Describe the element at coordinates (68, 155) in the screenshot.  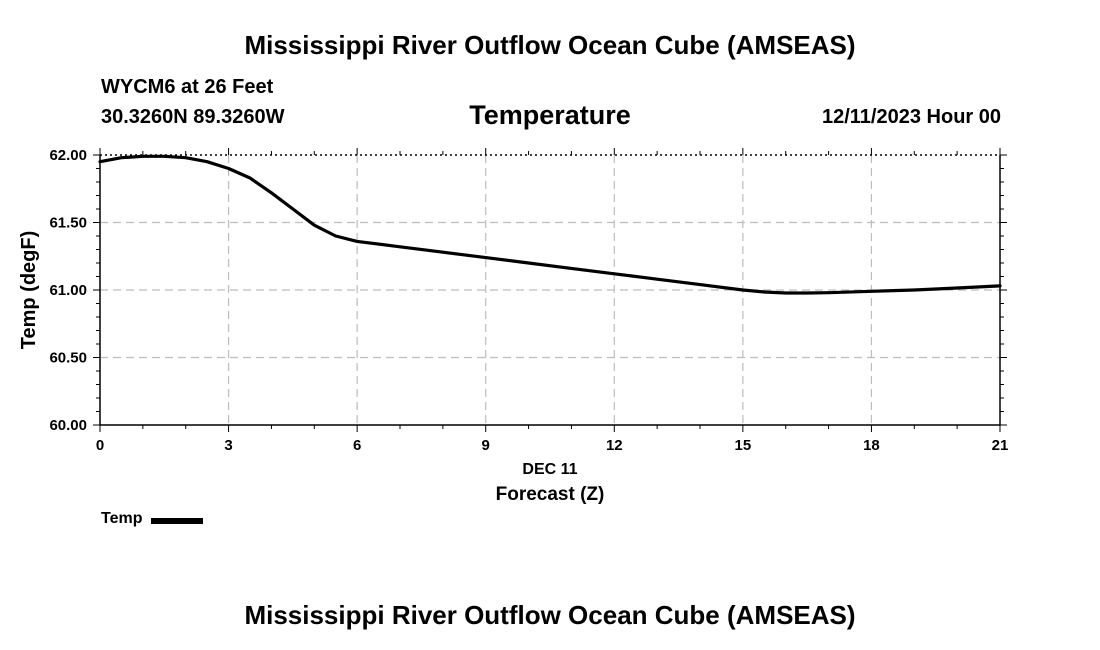
I see `y-tick-label: 62.00` at that location.